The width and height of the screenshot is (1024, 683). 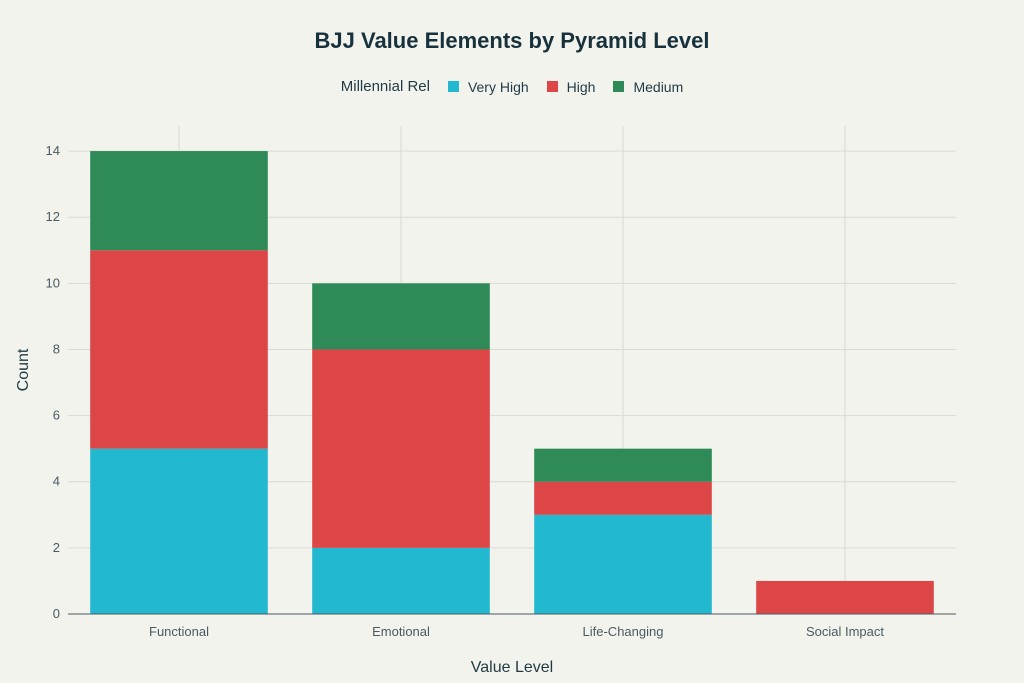 I want to click on legend-item-high: High, so click(x=571, y=86).